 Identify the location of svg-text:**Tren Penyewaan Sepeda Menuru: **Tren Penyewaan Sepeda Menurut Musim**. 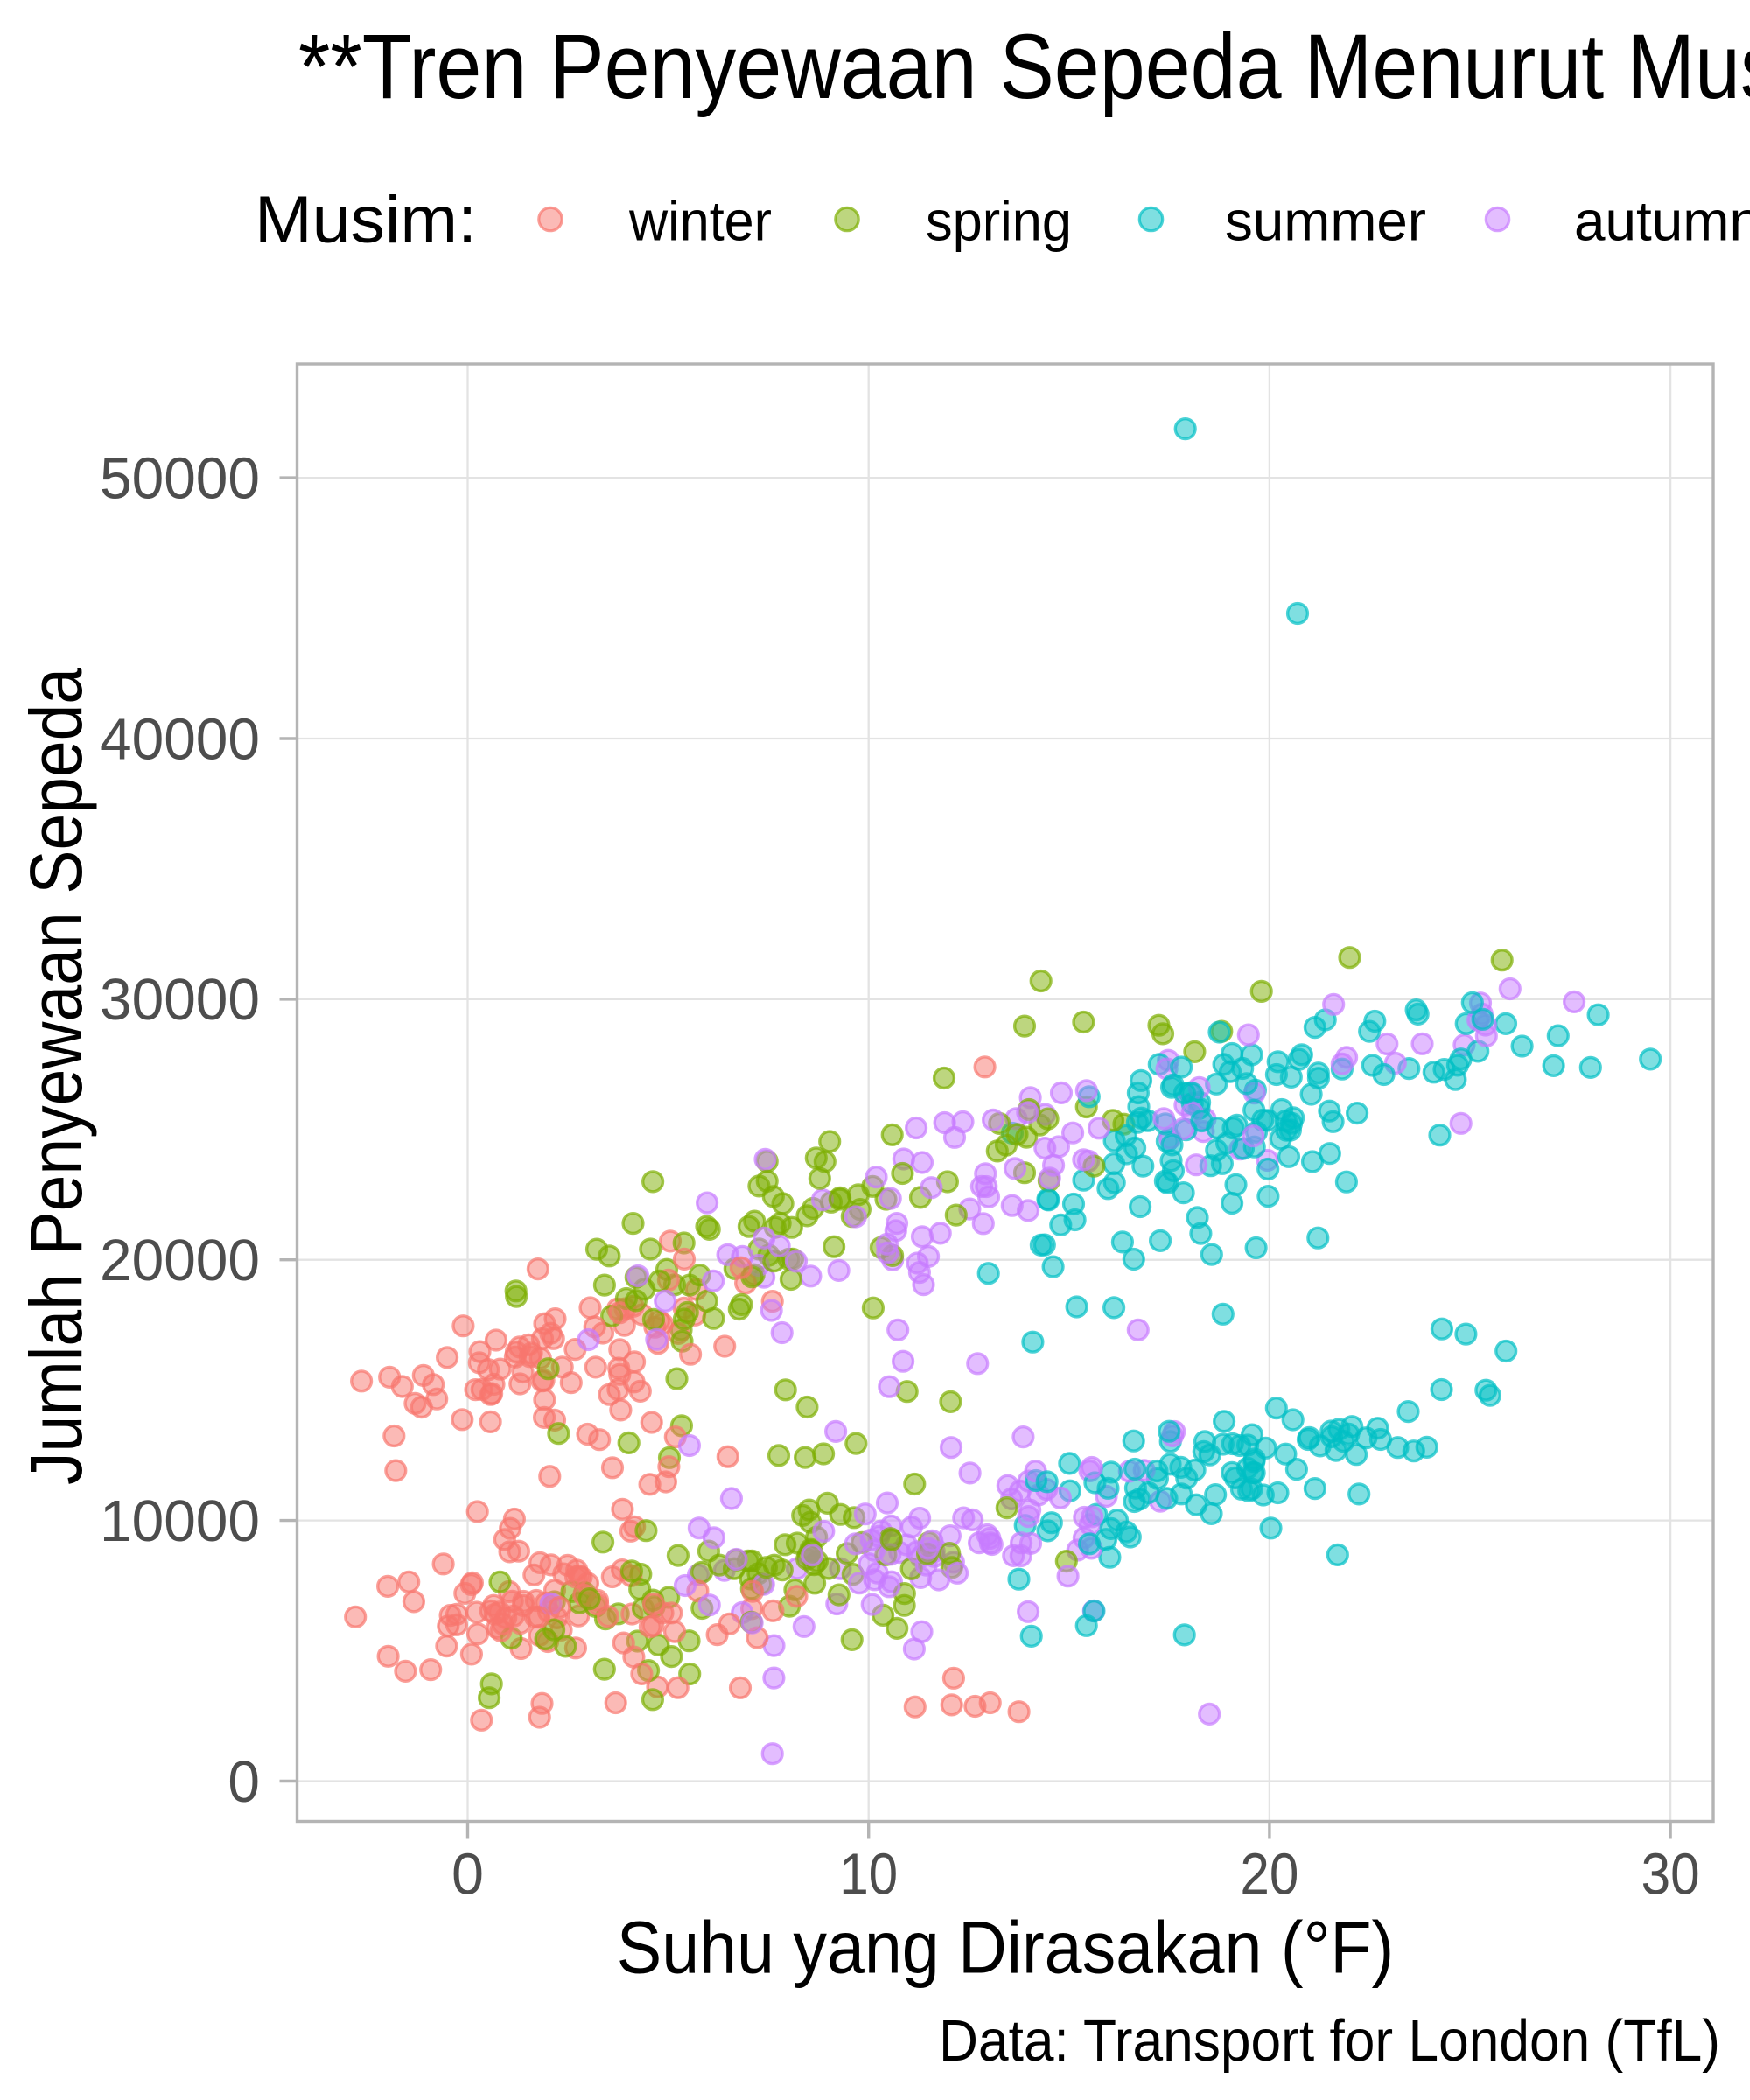
(1024, 67).